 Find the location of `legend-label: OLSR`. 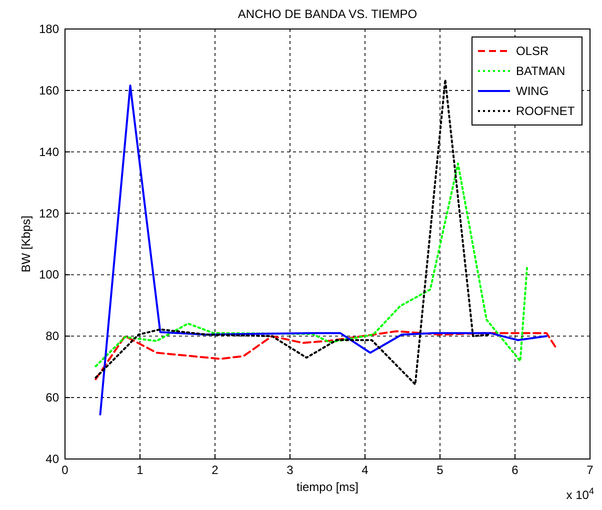

legend-label: OLSR is located at coordinates (533, 51).